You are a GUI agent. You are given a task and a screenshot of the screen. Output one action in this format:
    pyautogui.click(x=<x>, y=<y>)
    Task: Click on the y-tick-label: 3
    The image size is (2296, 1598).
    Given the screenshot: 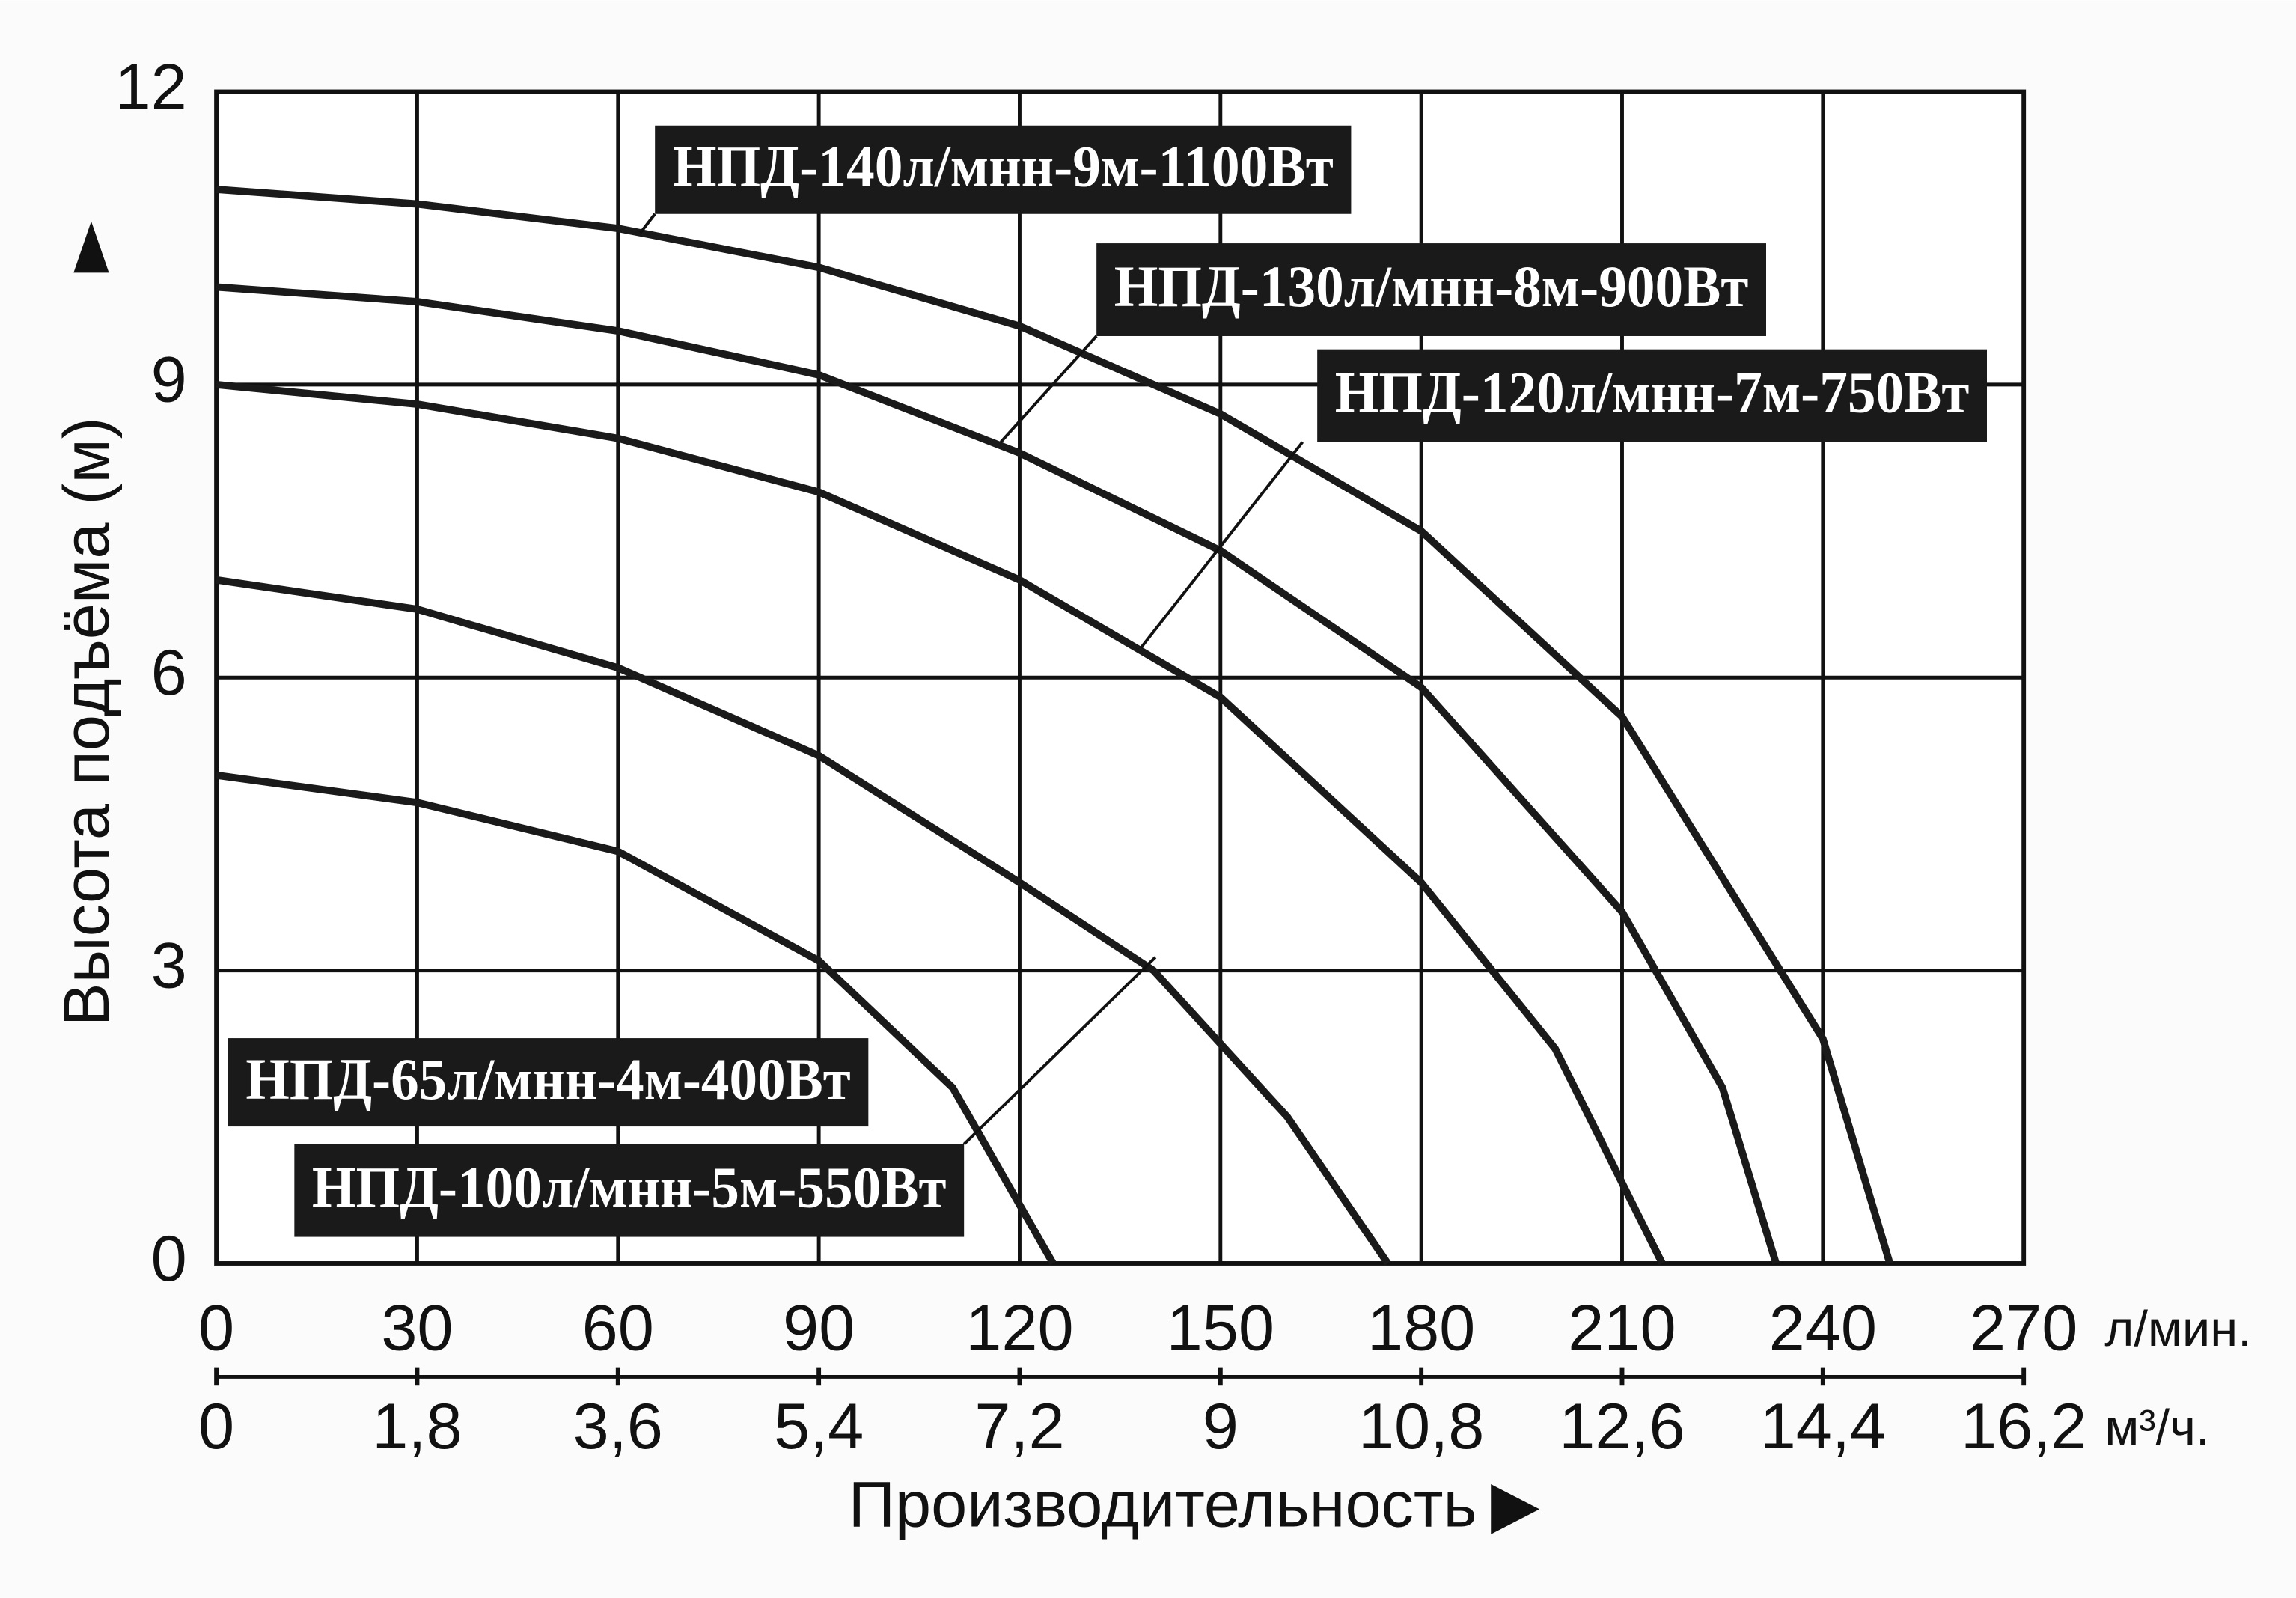 What is the action you would take?
    pyautogui.click(x=169, y=965)
    